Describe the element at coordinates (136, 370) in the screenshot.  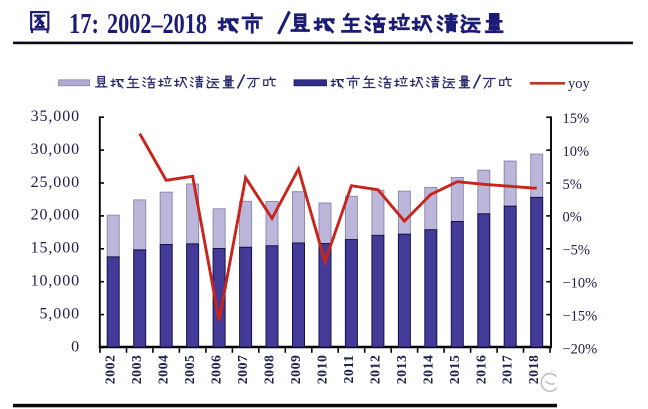
I see `svg-text: 2003` at that location.